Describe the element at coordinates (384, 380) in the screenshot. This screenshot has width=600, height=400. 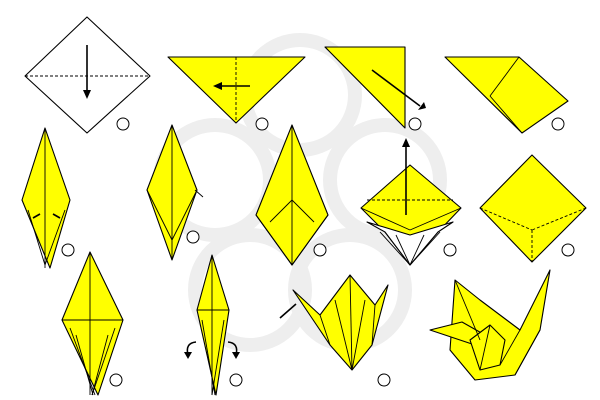
I see `step-12-number` at that location.